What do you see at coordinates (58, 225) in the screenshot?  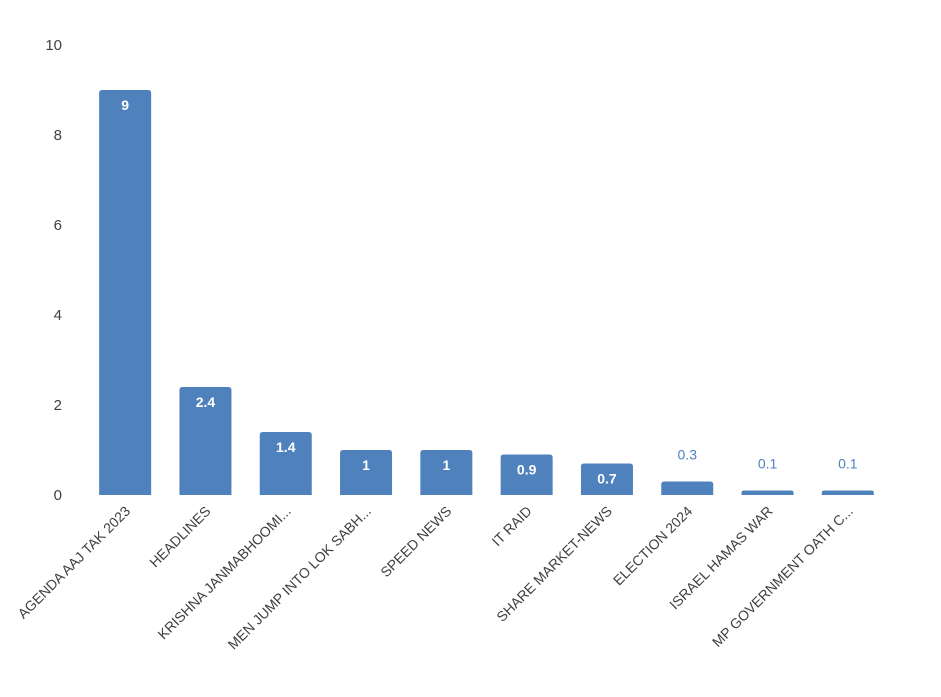 I see `y-tick-label: 6` at bounding box center [58, 225].